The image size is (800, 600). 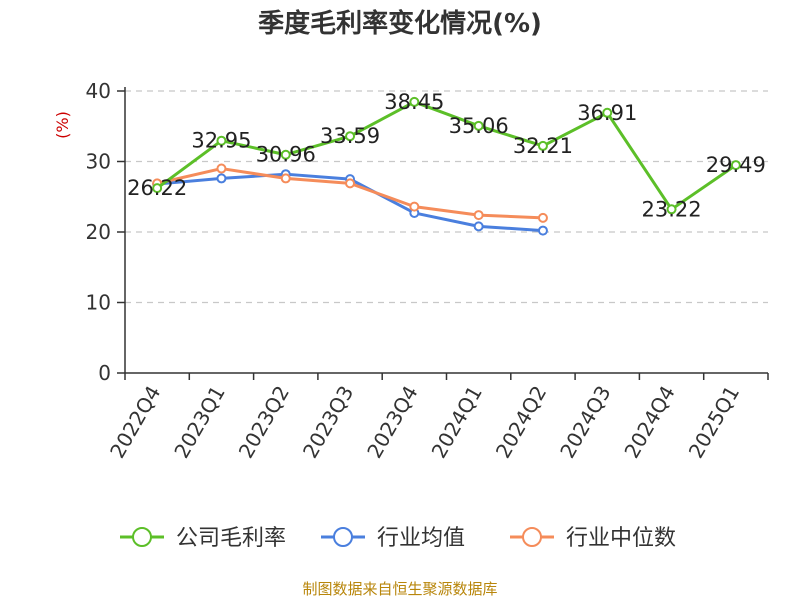 I want to click on x-tick-label: 2023Q2, so click(x=264, y=422).